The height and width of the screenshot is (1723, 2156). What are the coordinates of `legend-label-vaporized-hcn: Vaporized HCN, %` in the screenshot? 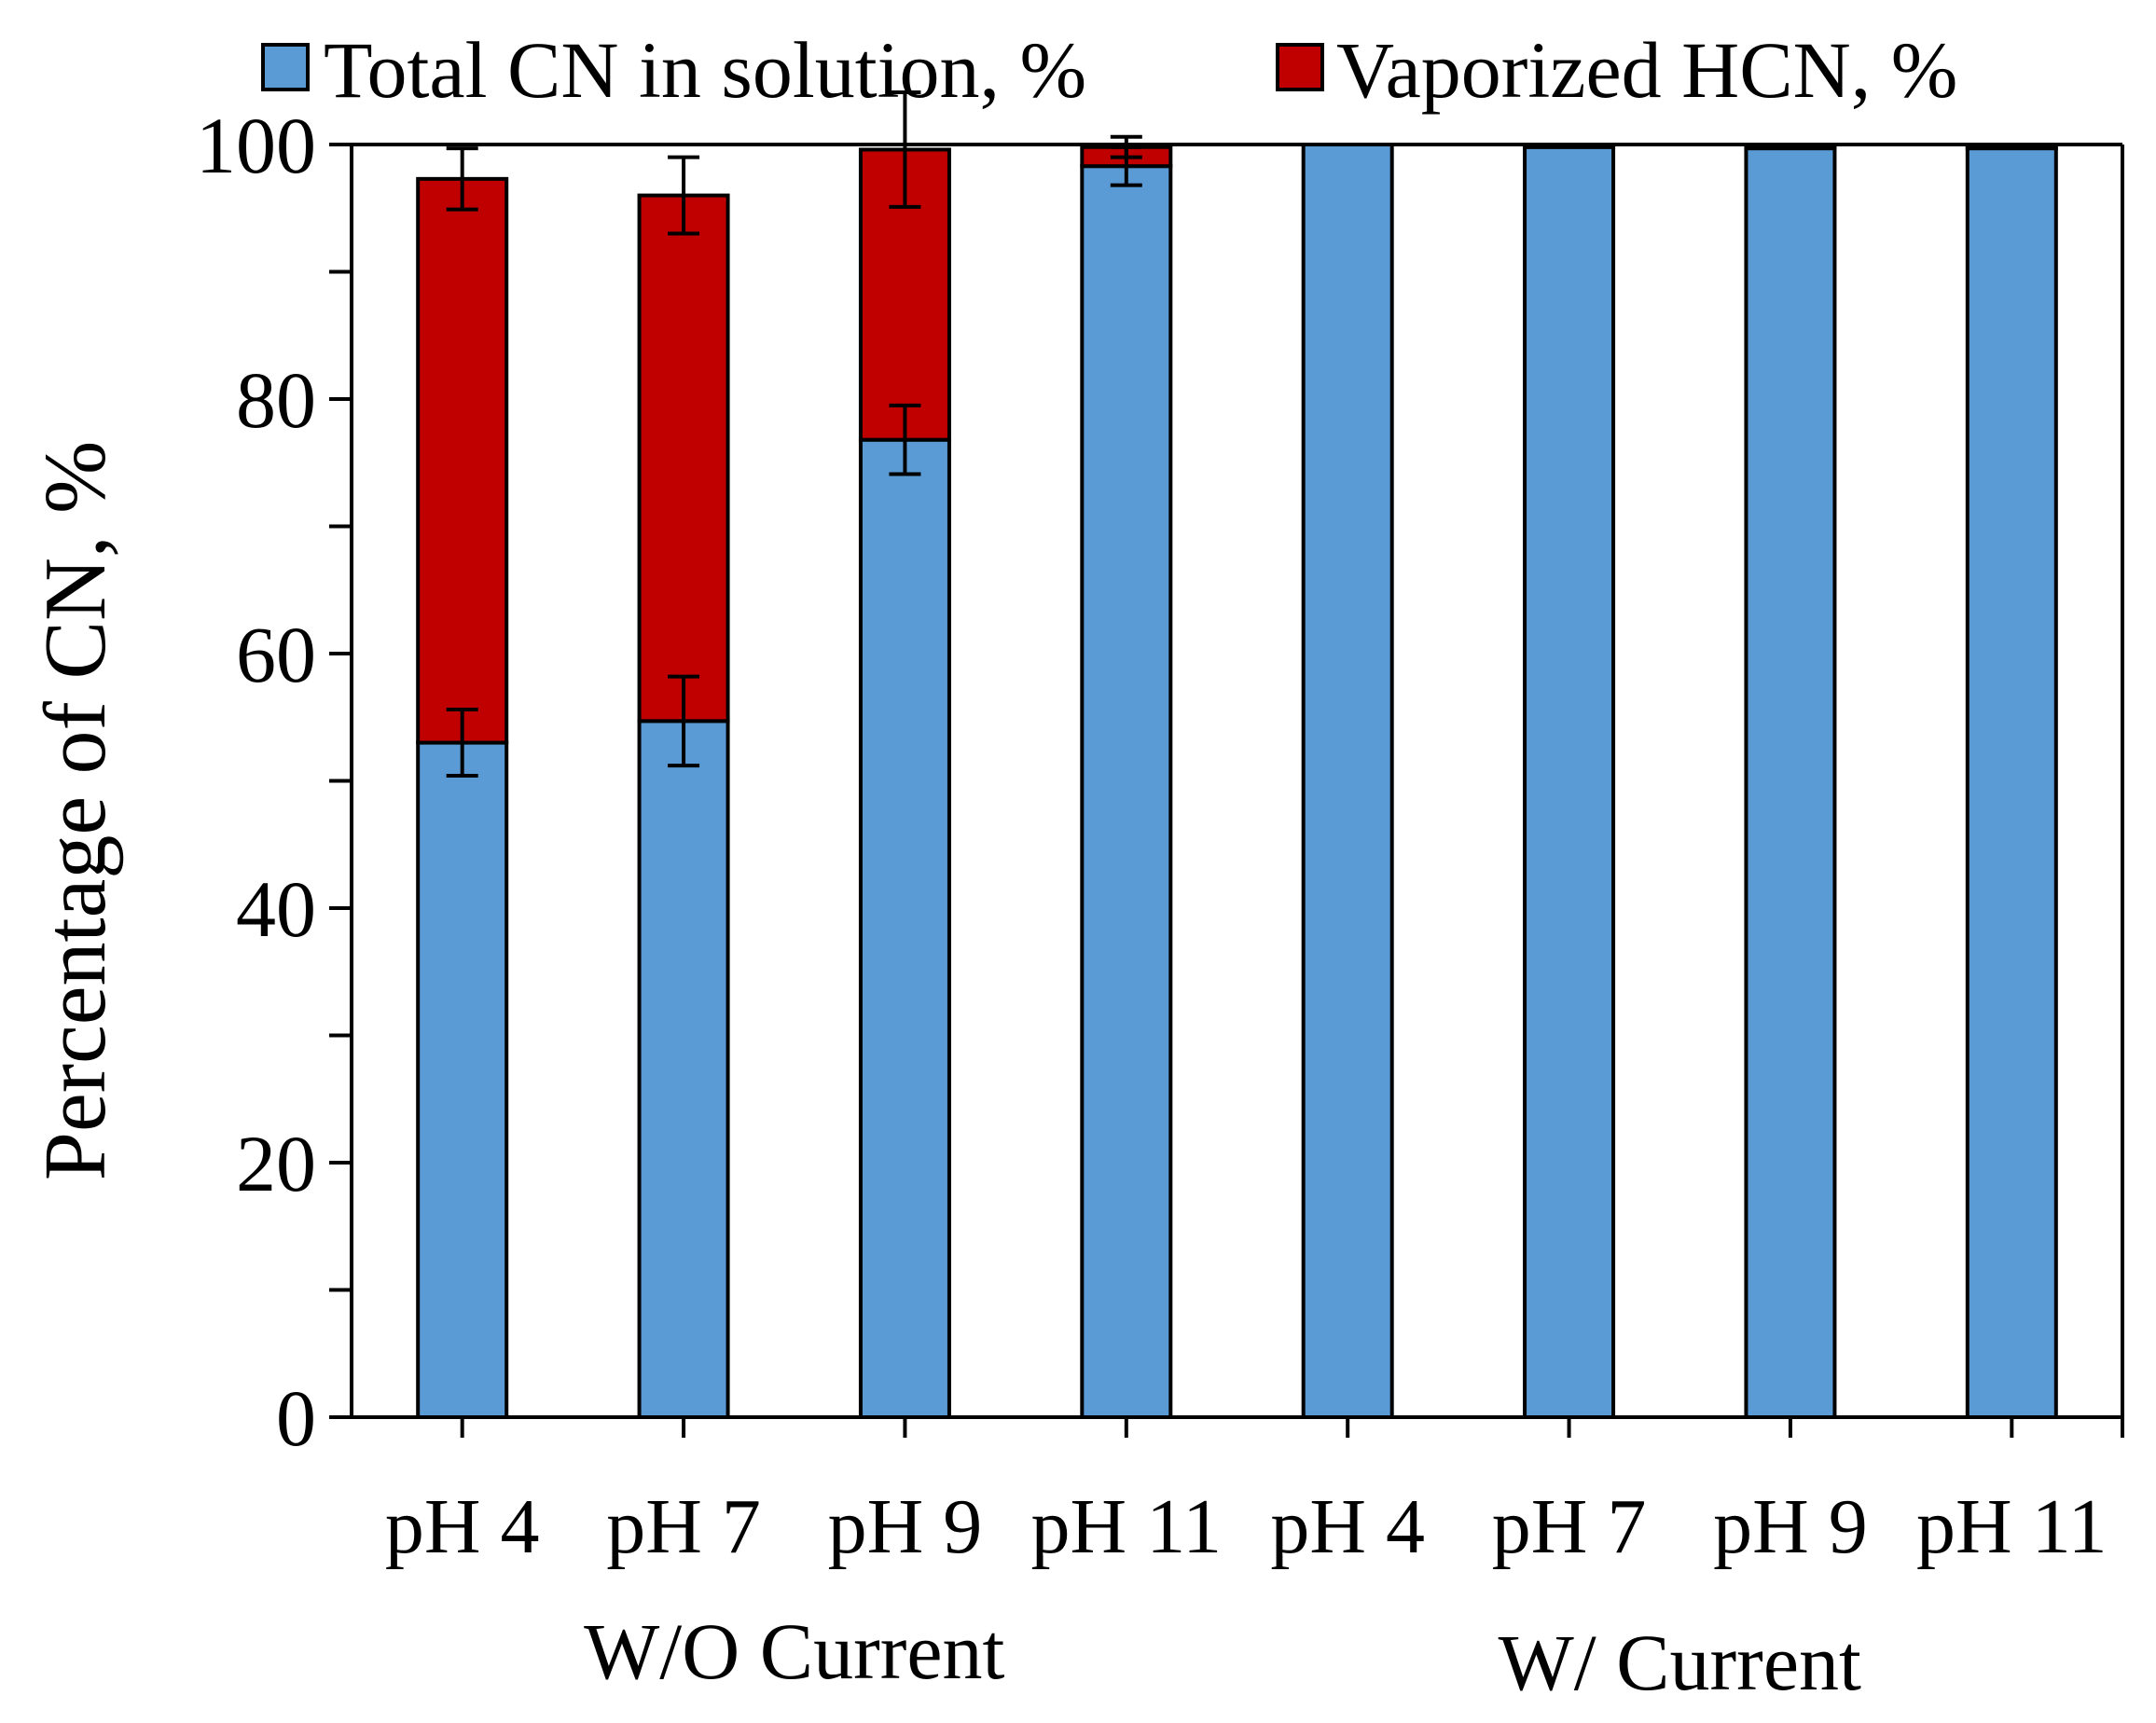 It's located at (1646, 70).